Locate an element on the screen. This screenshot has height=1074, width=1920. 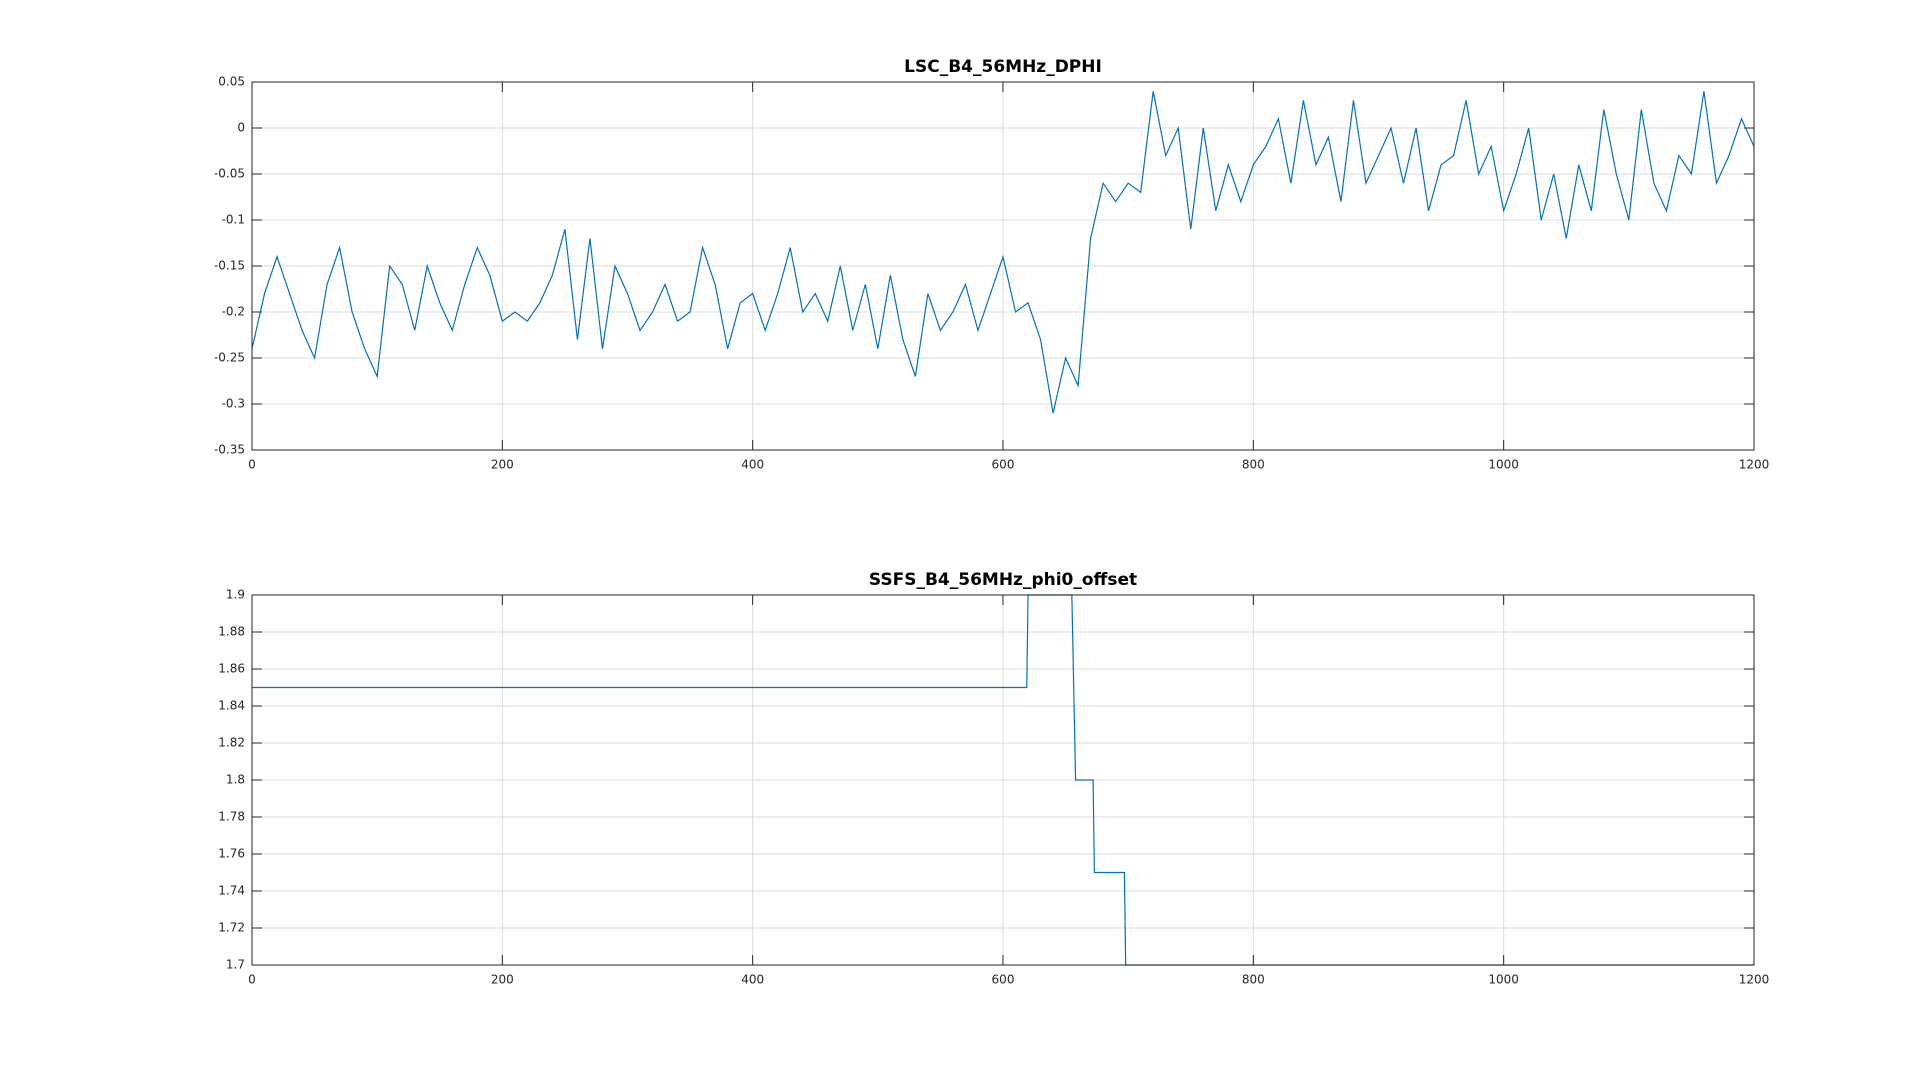
y-tick-label: 1.9 is located at coordinates (235, 595).